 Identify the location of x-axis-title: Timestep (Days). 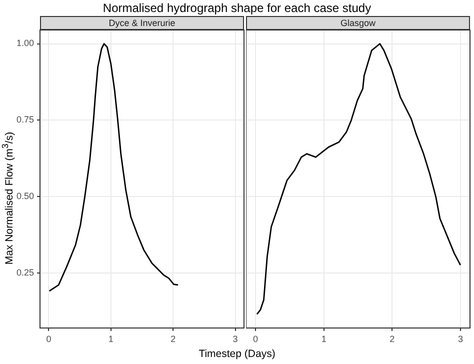
(237, 354).